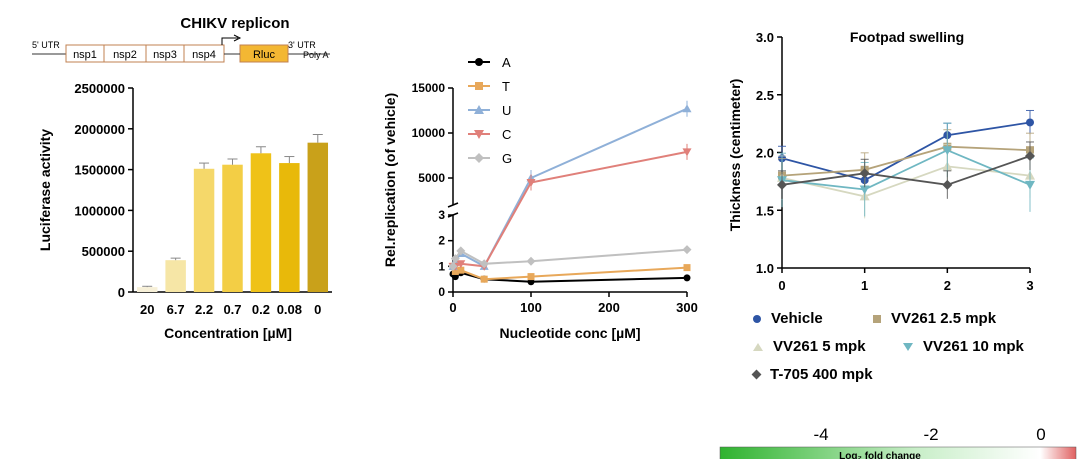 This screenshot has width=1080, height=459. I want to click on legend-label: C, so click(506, 134).